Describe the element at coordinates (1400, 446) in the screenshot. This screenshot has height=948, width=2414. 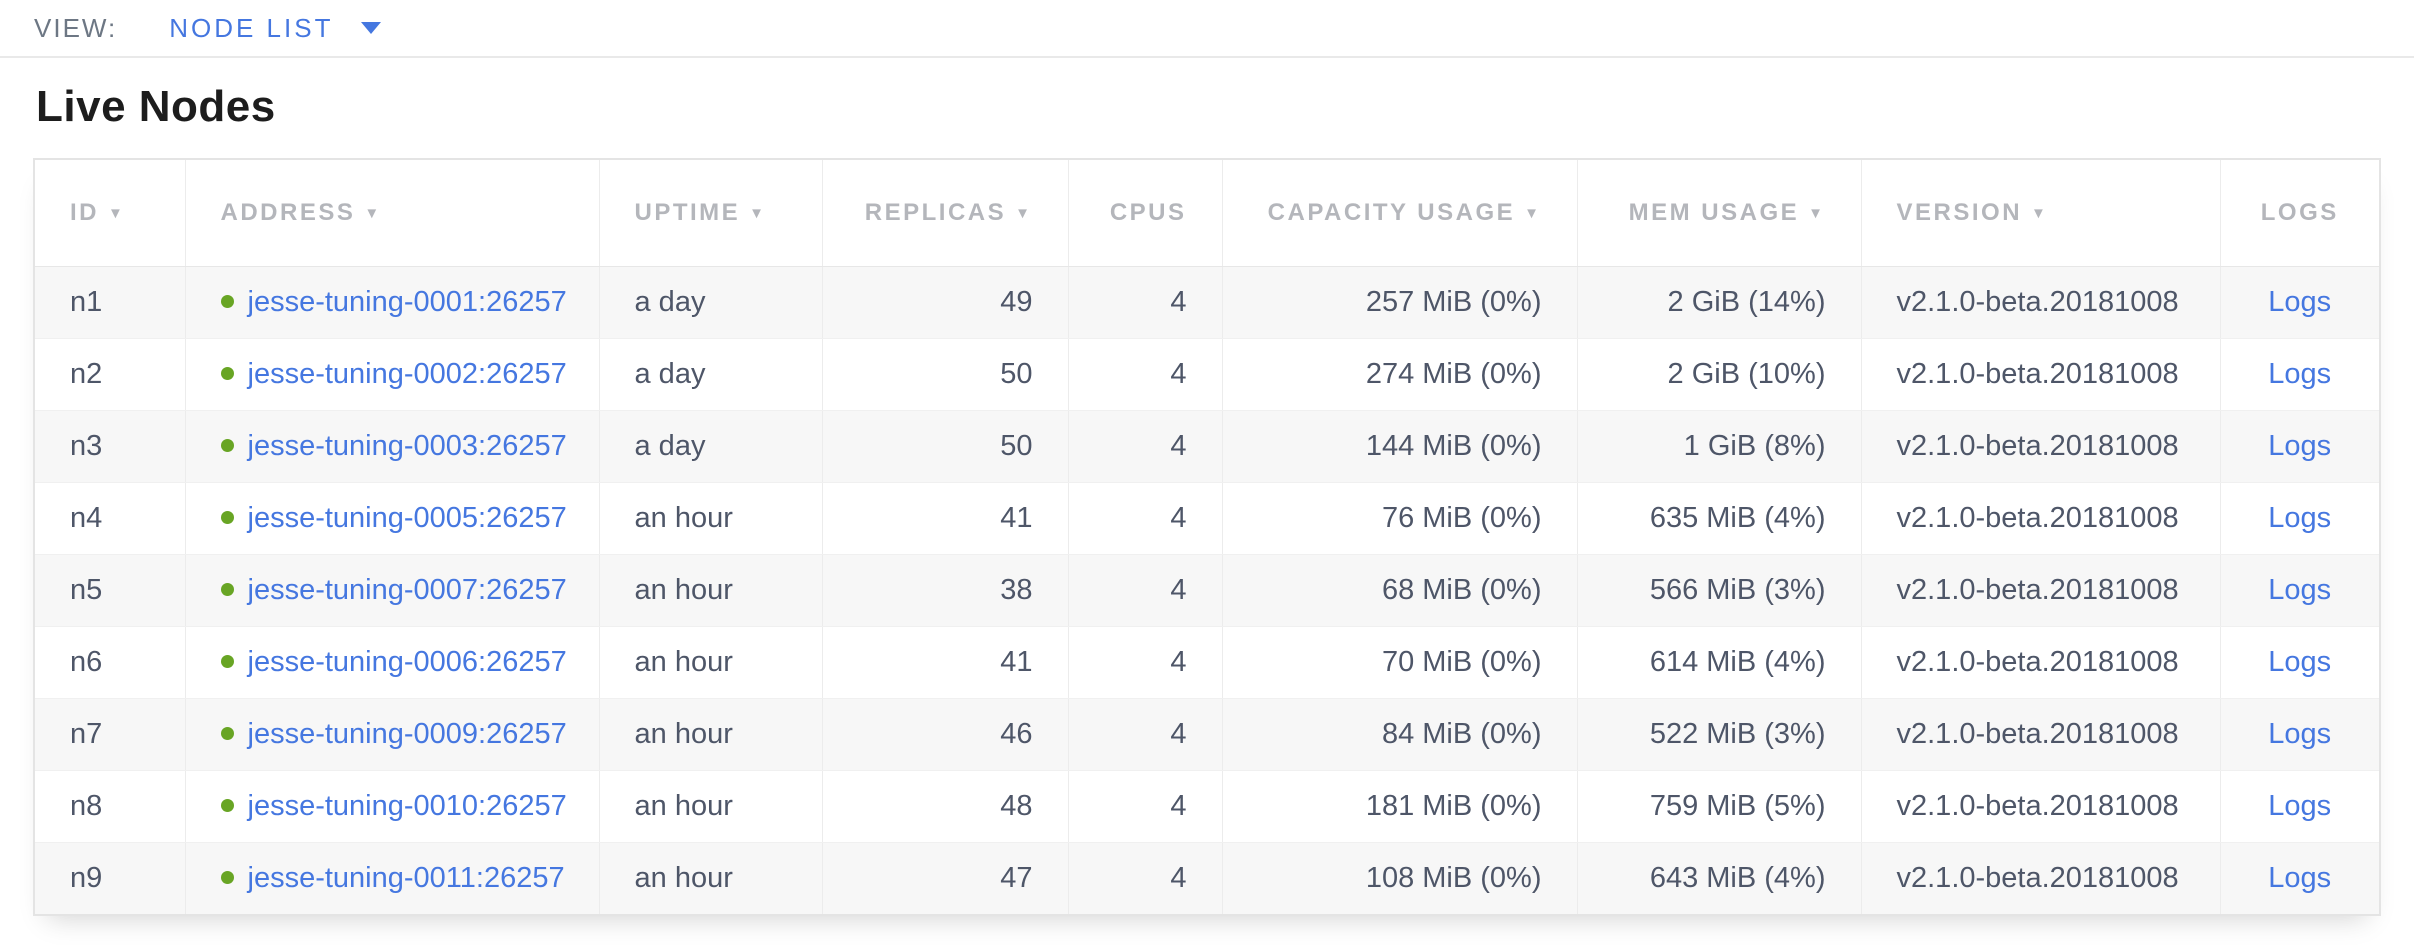
I see `cell-capacity-usage: 144 MiB (0%)` at that location.